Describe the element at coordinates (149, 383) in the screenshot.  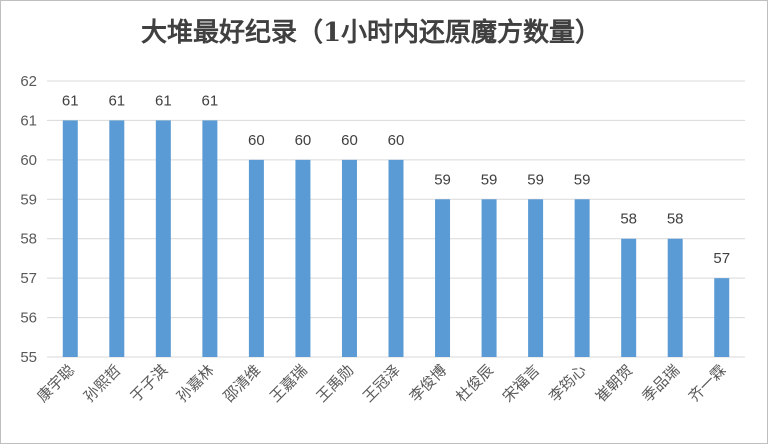
I see `x-tick-label: 于子淇` at that location.